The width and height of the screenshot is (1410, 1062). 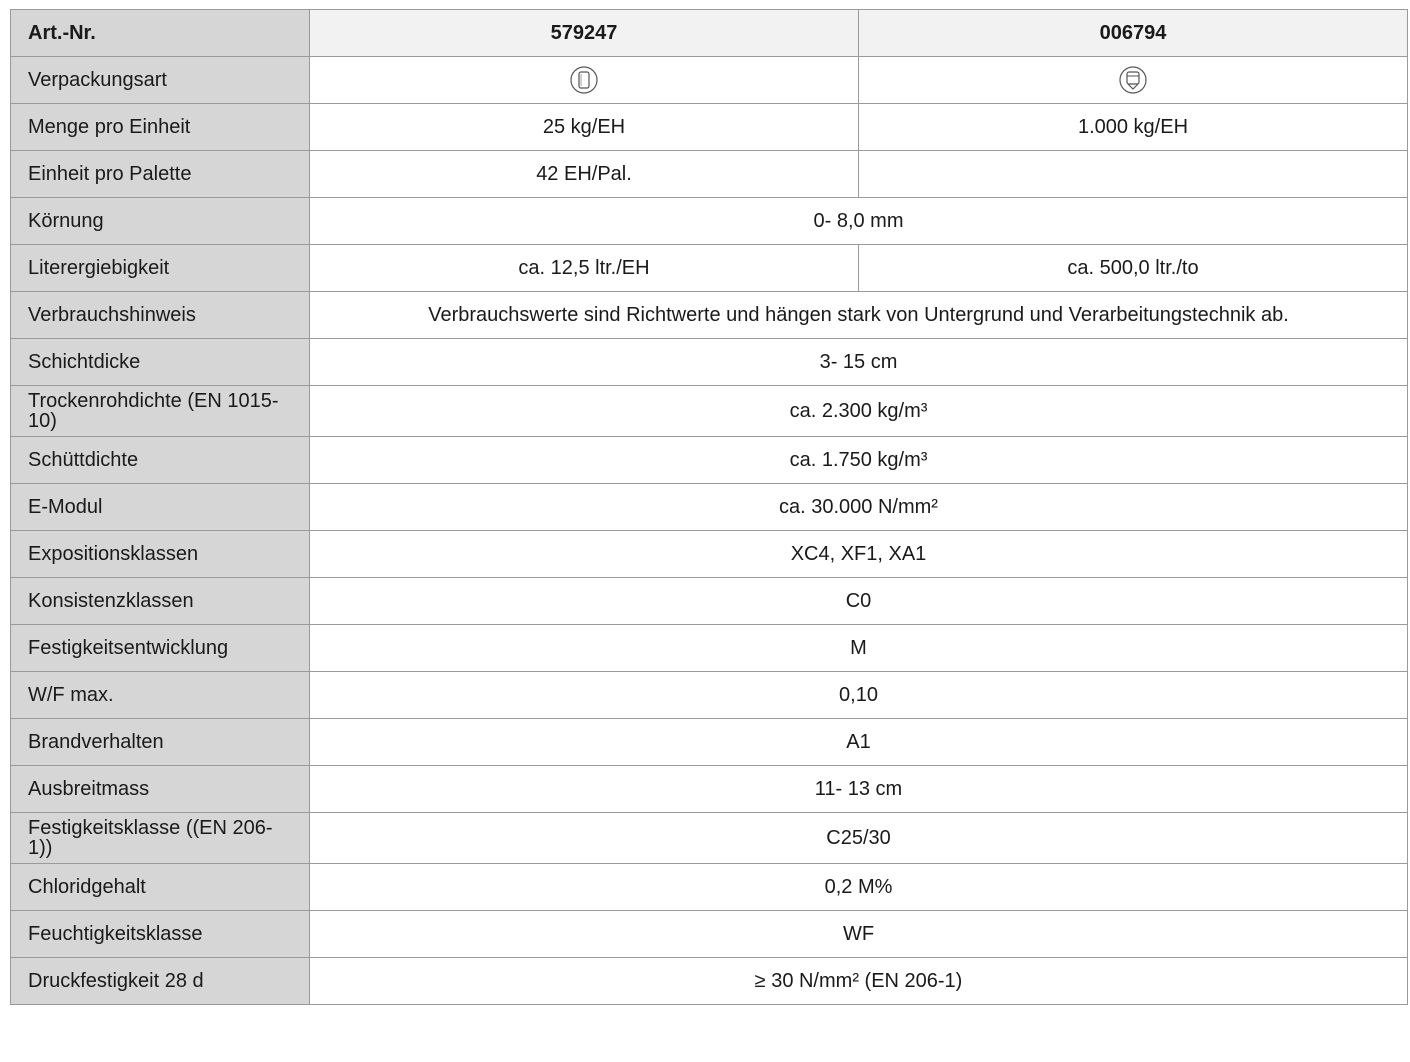 I want to click on row-label: E-Modul, so click(x=160, y=507).